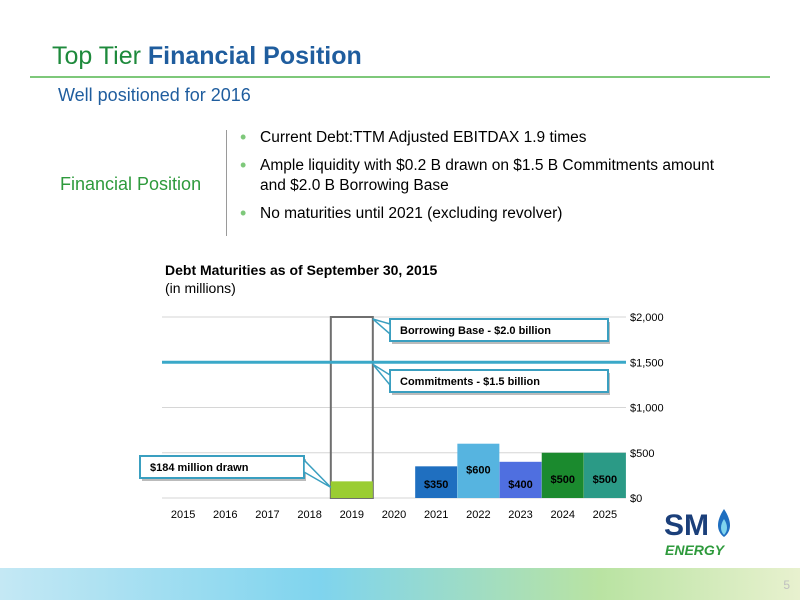  I want to click on drawn-callout-pointer, so click(317, 473).